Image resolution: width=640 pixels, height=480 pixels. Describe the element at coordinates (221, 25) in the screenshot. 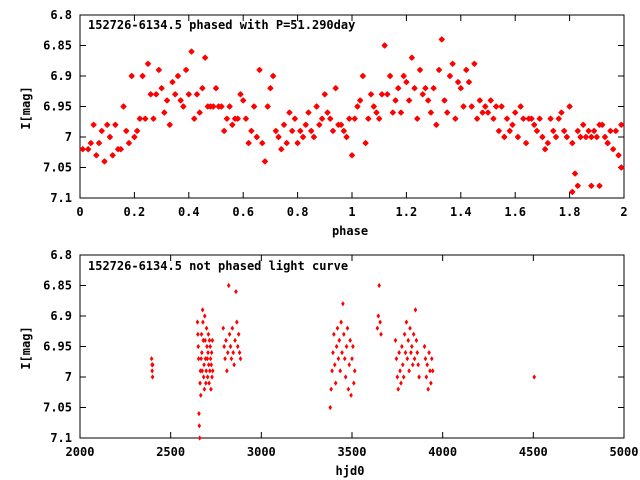

I see `panel-title: 152726-6134.5 phased with P=51.290day` at that location.